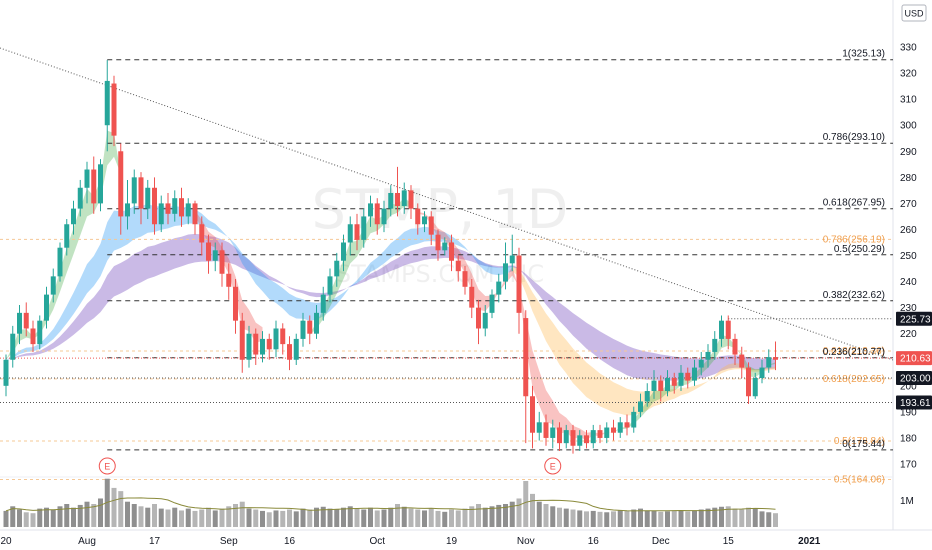  Describe the element at coordinates (914, 13) in the screenshot. I see `currency-button` at that location.